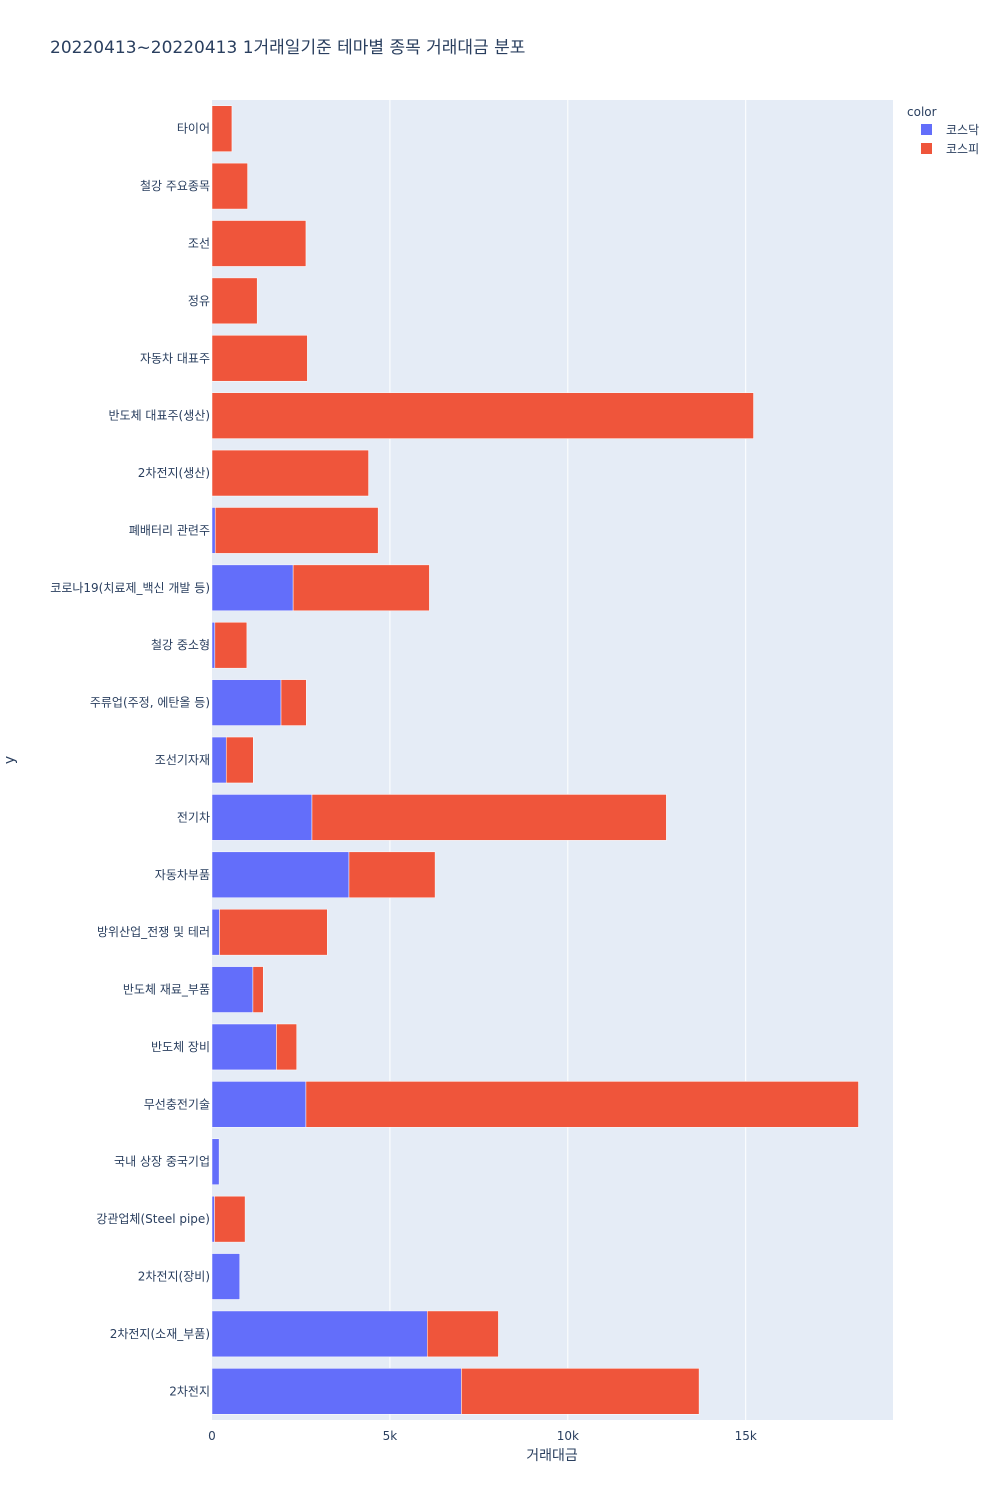 This screenshot has height=1500, width=1000. What do you see at coordinates (153, 932) in the screenshot?
I see `y-tick-label: 방위산업_전쟁 및 테러` at bounding box center [153, 932].